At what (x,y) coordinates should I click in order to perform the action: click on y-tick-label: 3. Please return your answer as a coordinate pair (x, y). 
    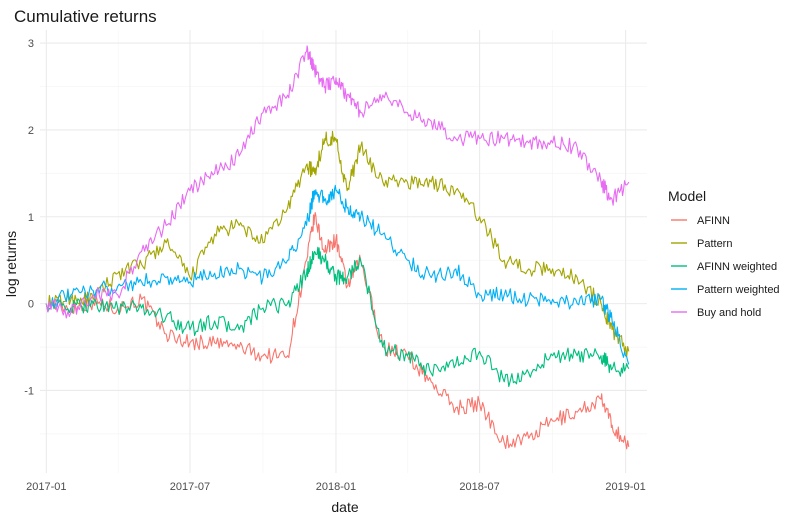
    Looking at the image, I should click on (31, 44).